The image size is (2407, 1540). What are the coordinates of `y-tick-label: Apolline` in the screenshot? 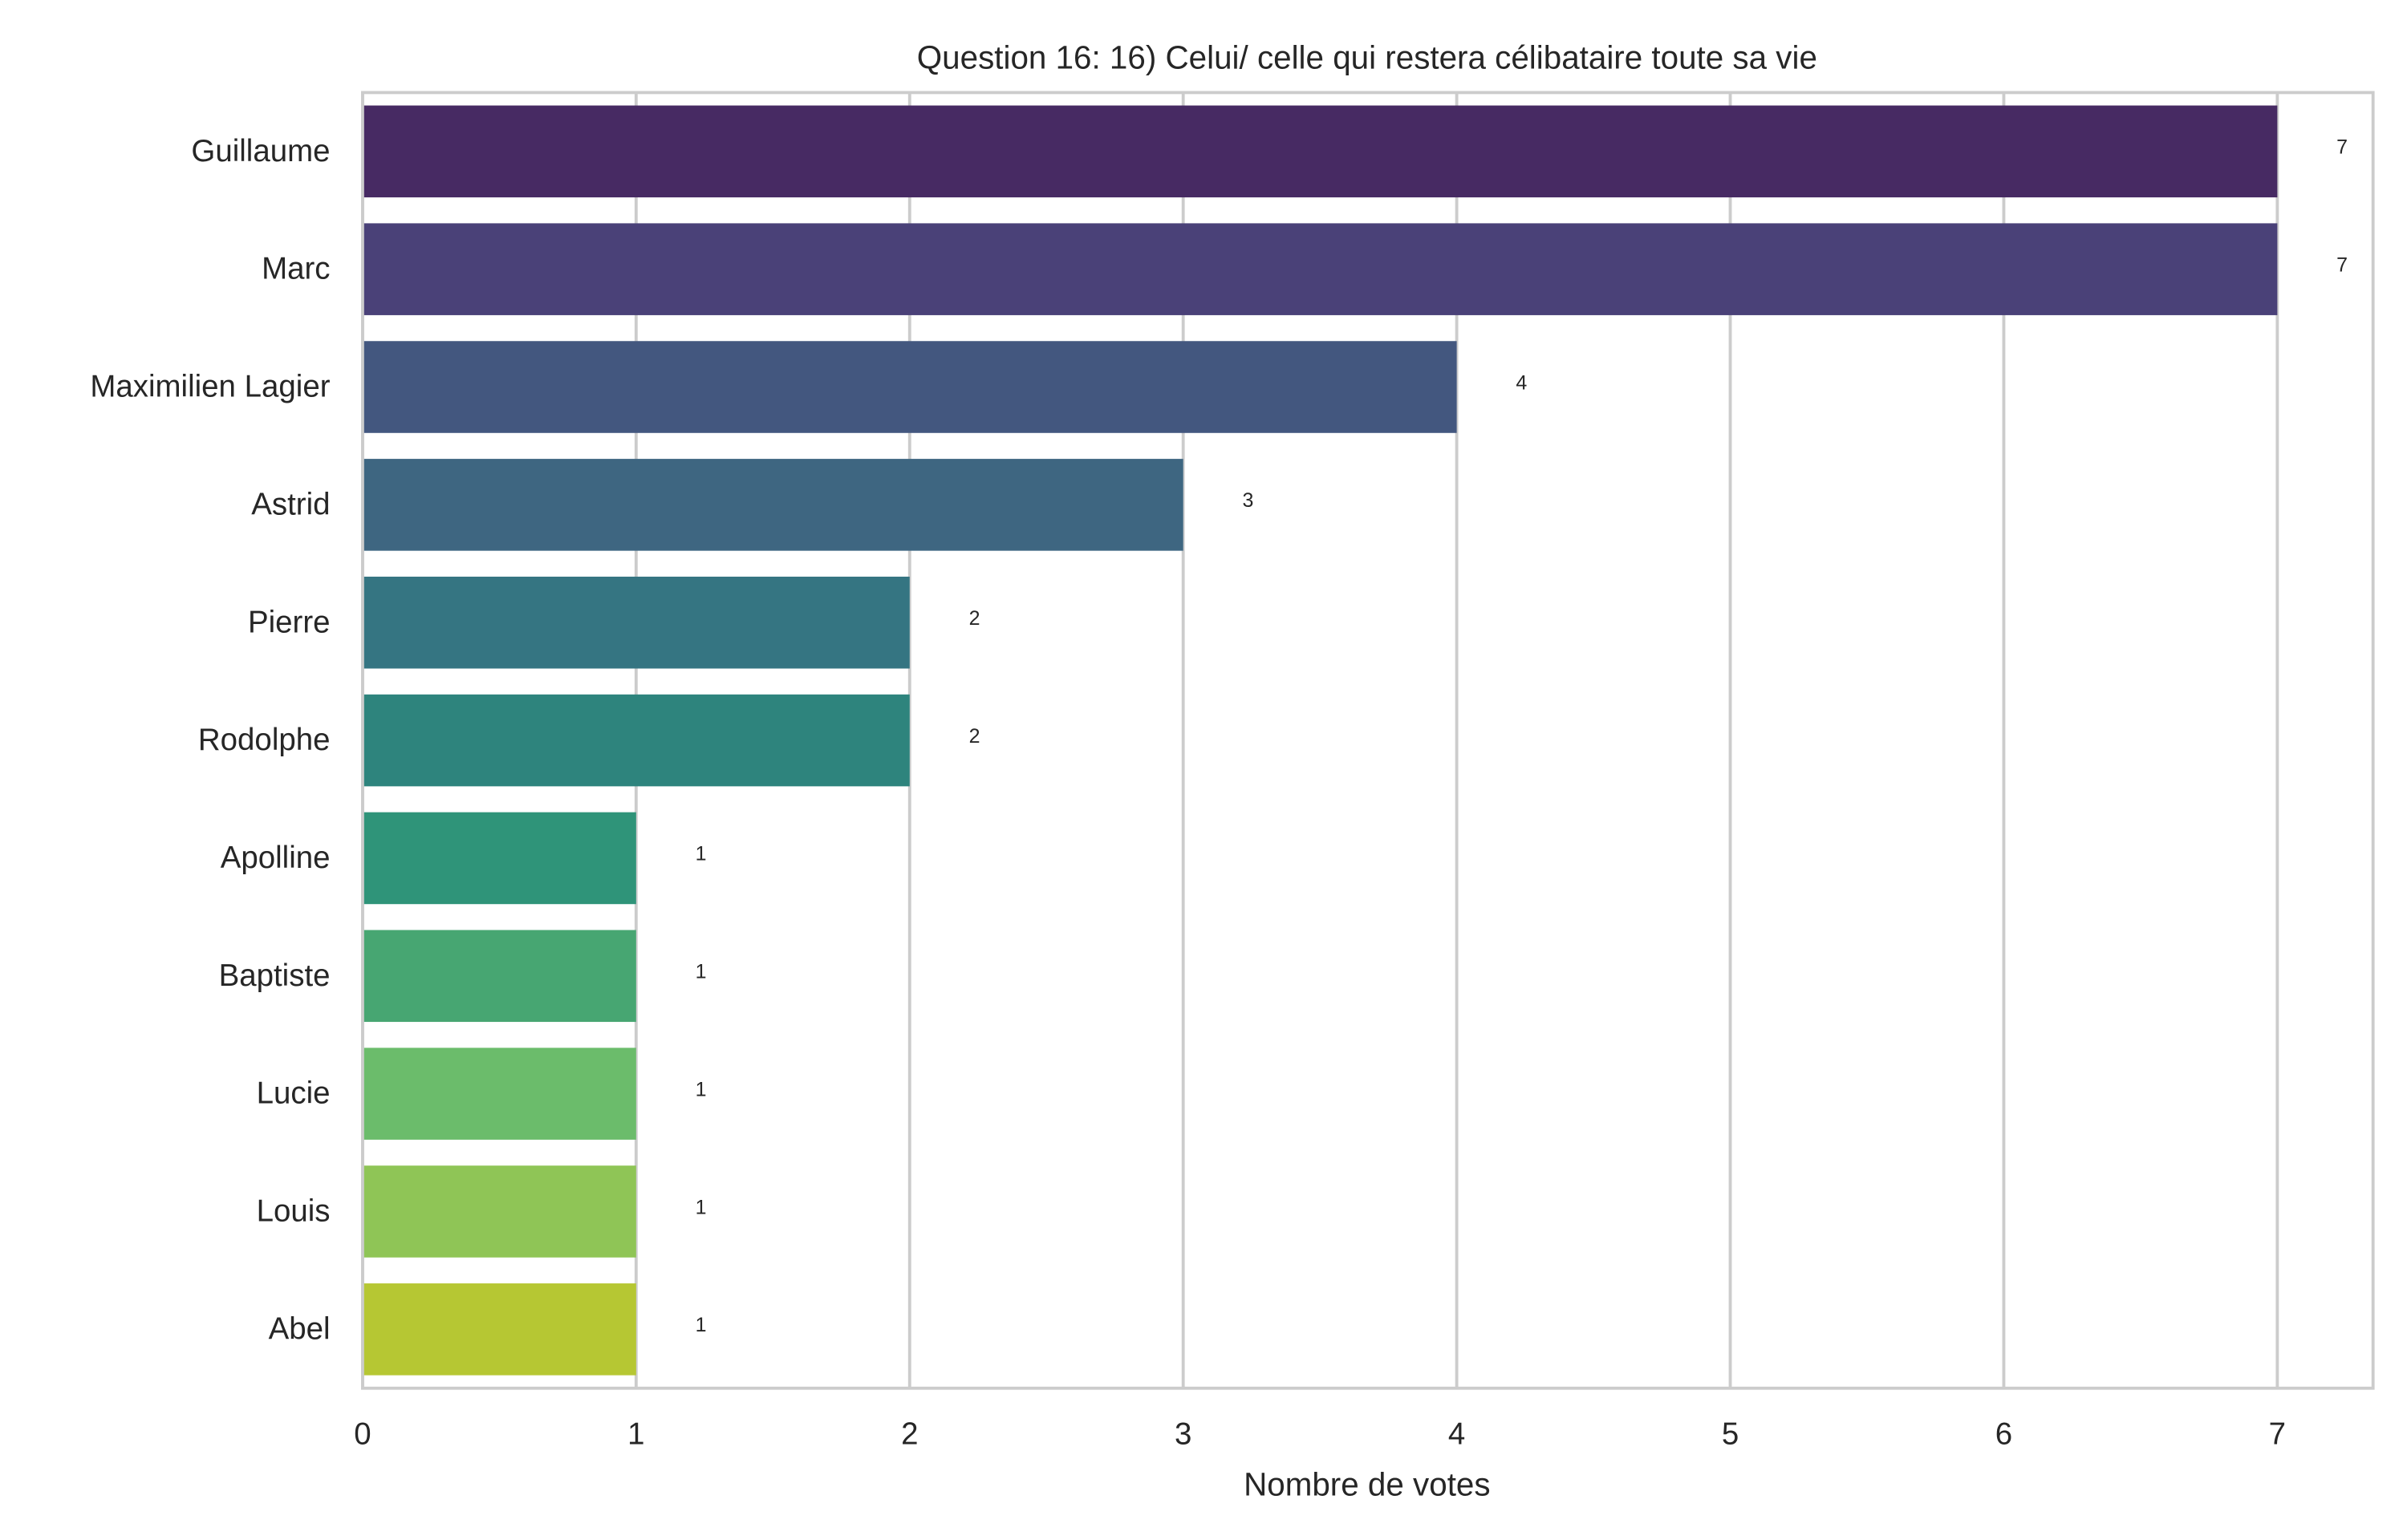 It's located at (276, 858).